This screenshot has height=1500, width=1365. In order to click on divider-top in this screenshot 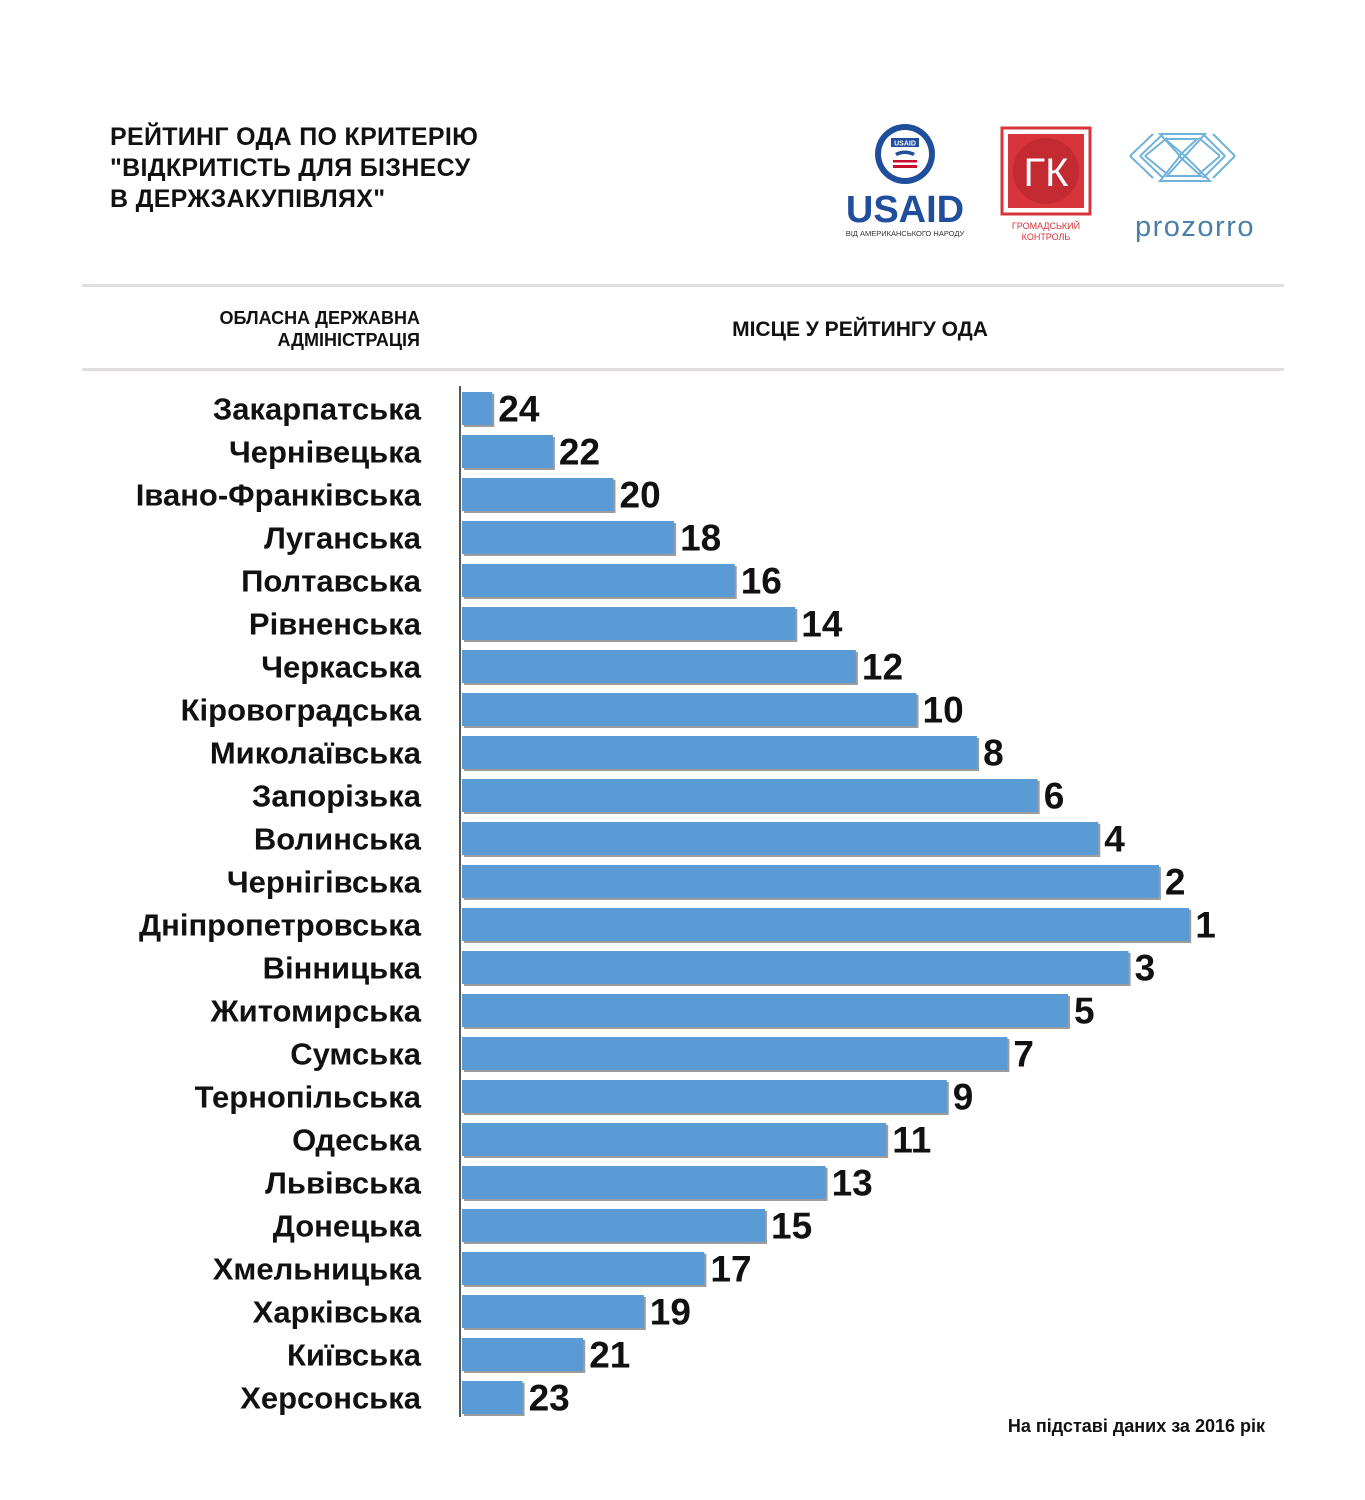, I will do `click(683, 285)`.